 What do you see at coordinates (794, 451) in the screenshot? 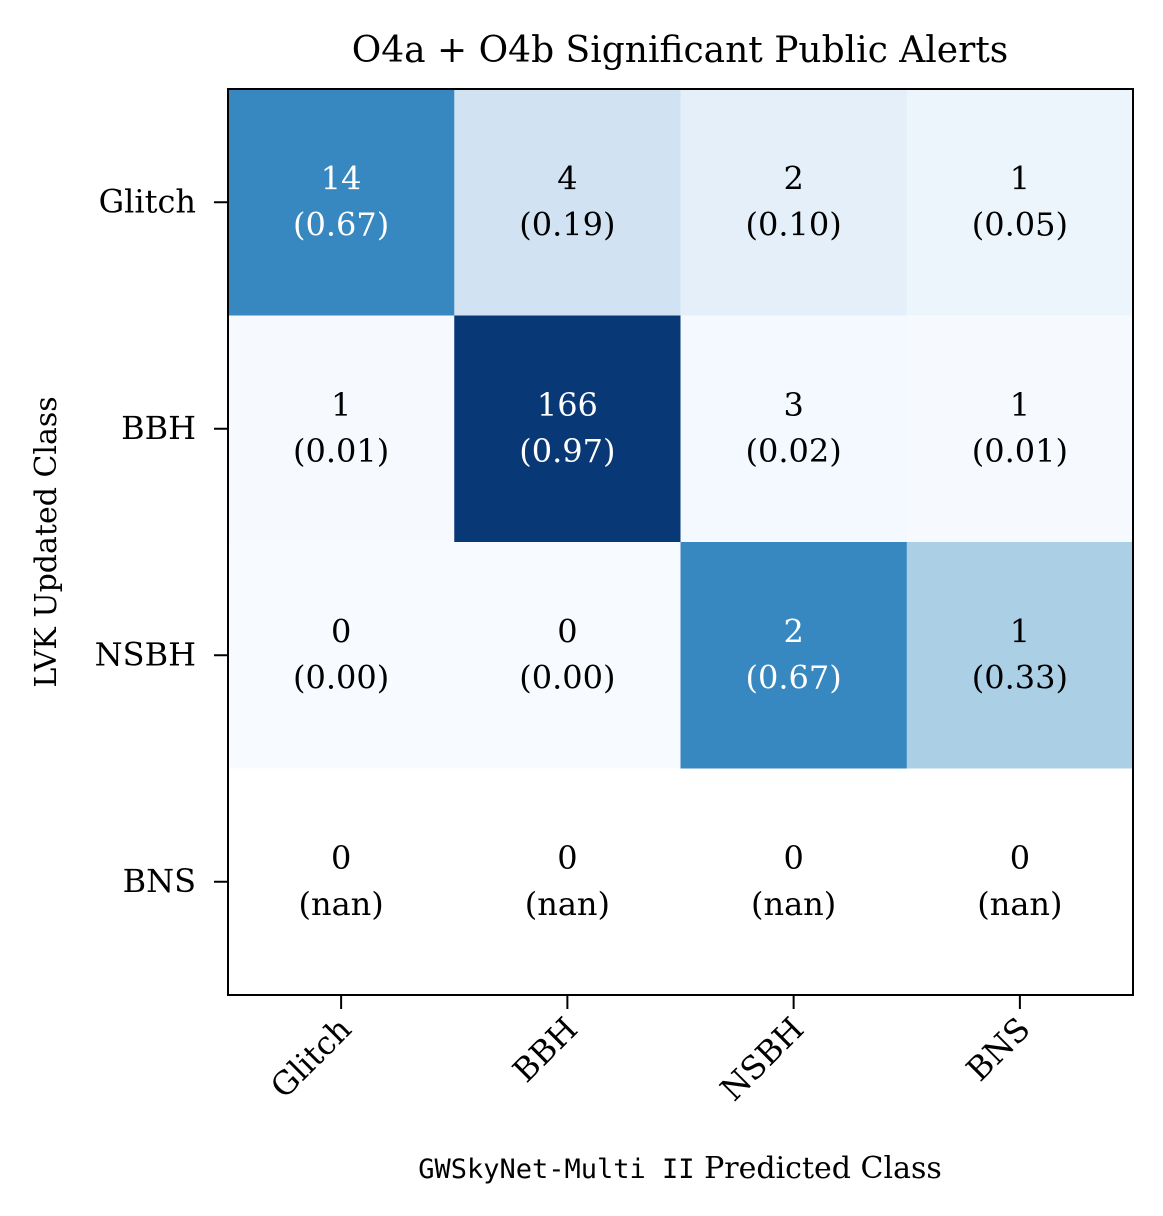
I see `cell-fraction-label: (0.02)` at bounding box center [794, 451].